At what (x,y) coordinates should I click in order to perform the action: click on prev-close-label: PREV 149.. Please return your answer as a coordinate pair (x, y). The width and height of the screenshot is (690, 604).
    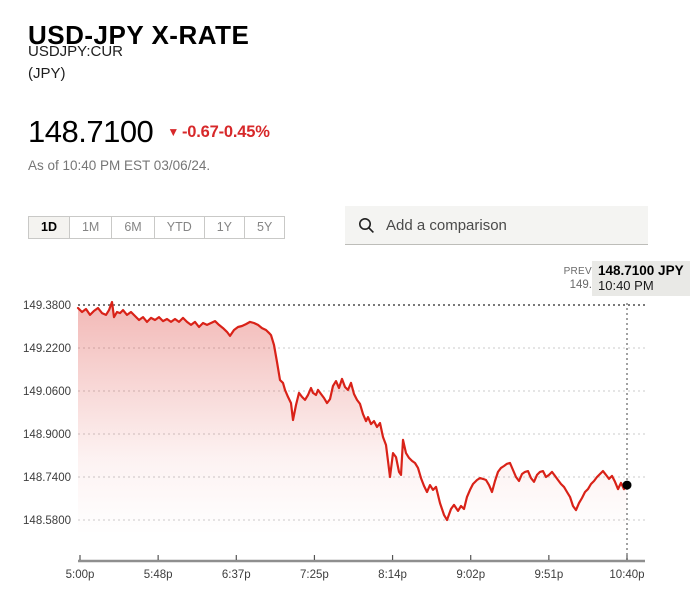
    Looking at the image, I should click on (578, 279).